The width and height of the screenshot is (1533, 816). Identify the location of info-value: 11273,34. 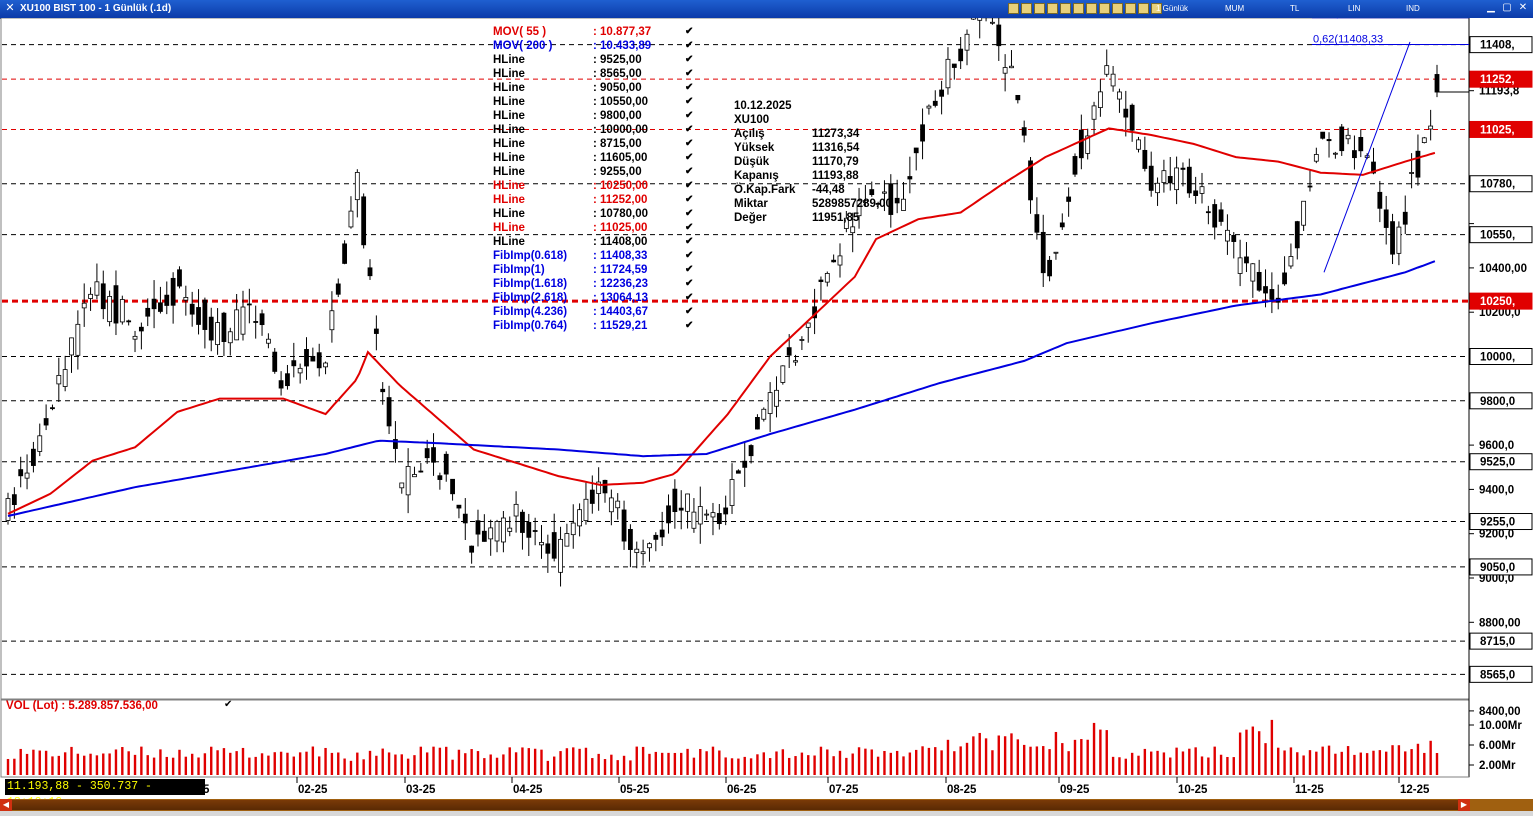
(836, 134).